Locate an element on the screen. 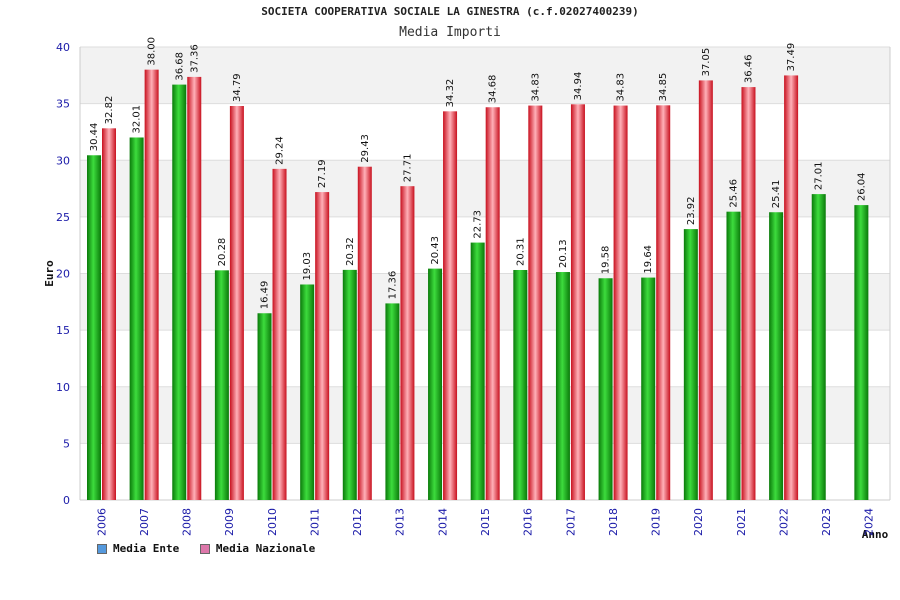  x-tick-label: 2011 is located at coordinates (314, 522).